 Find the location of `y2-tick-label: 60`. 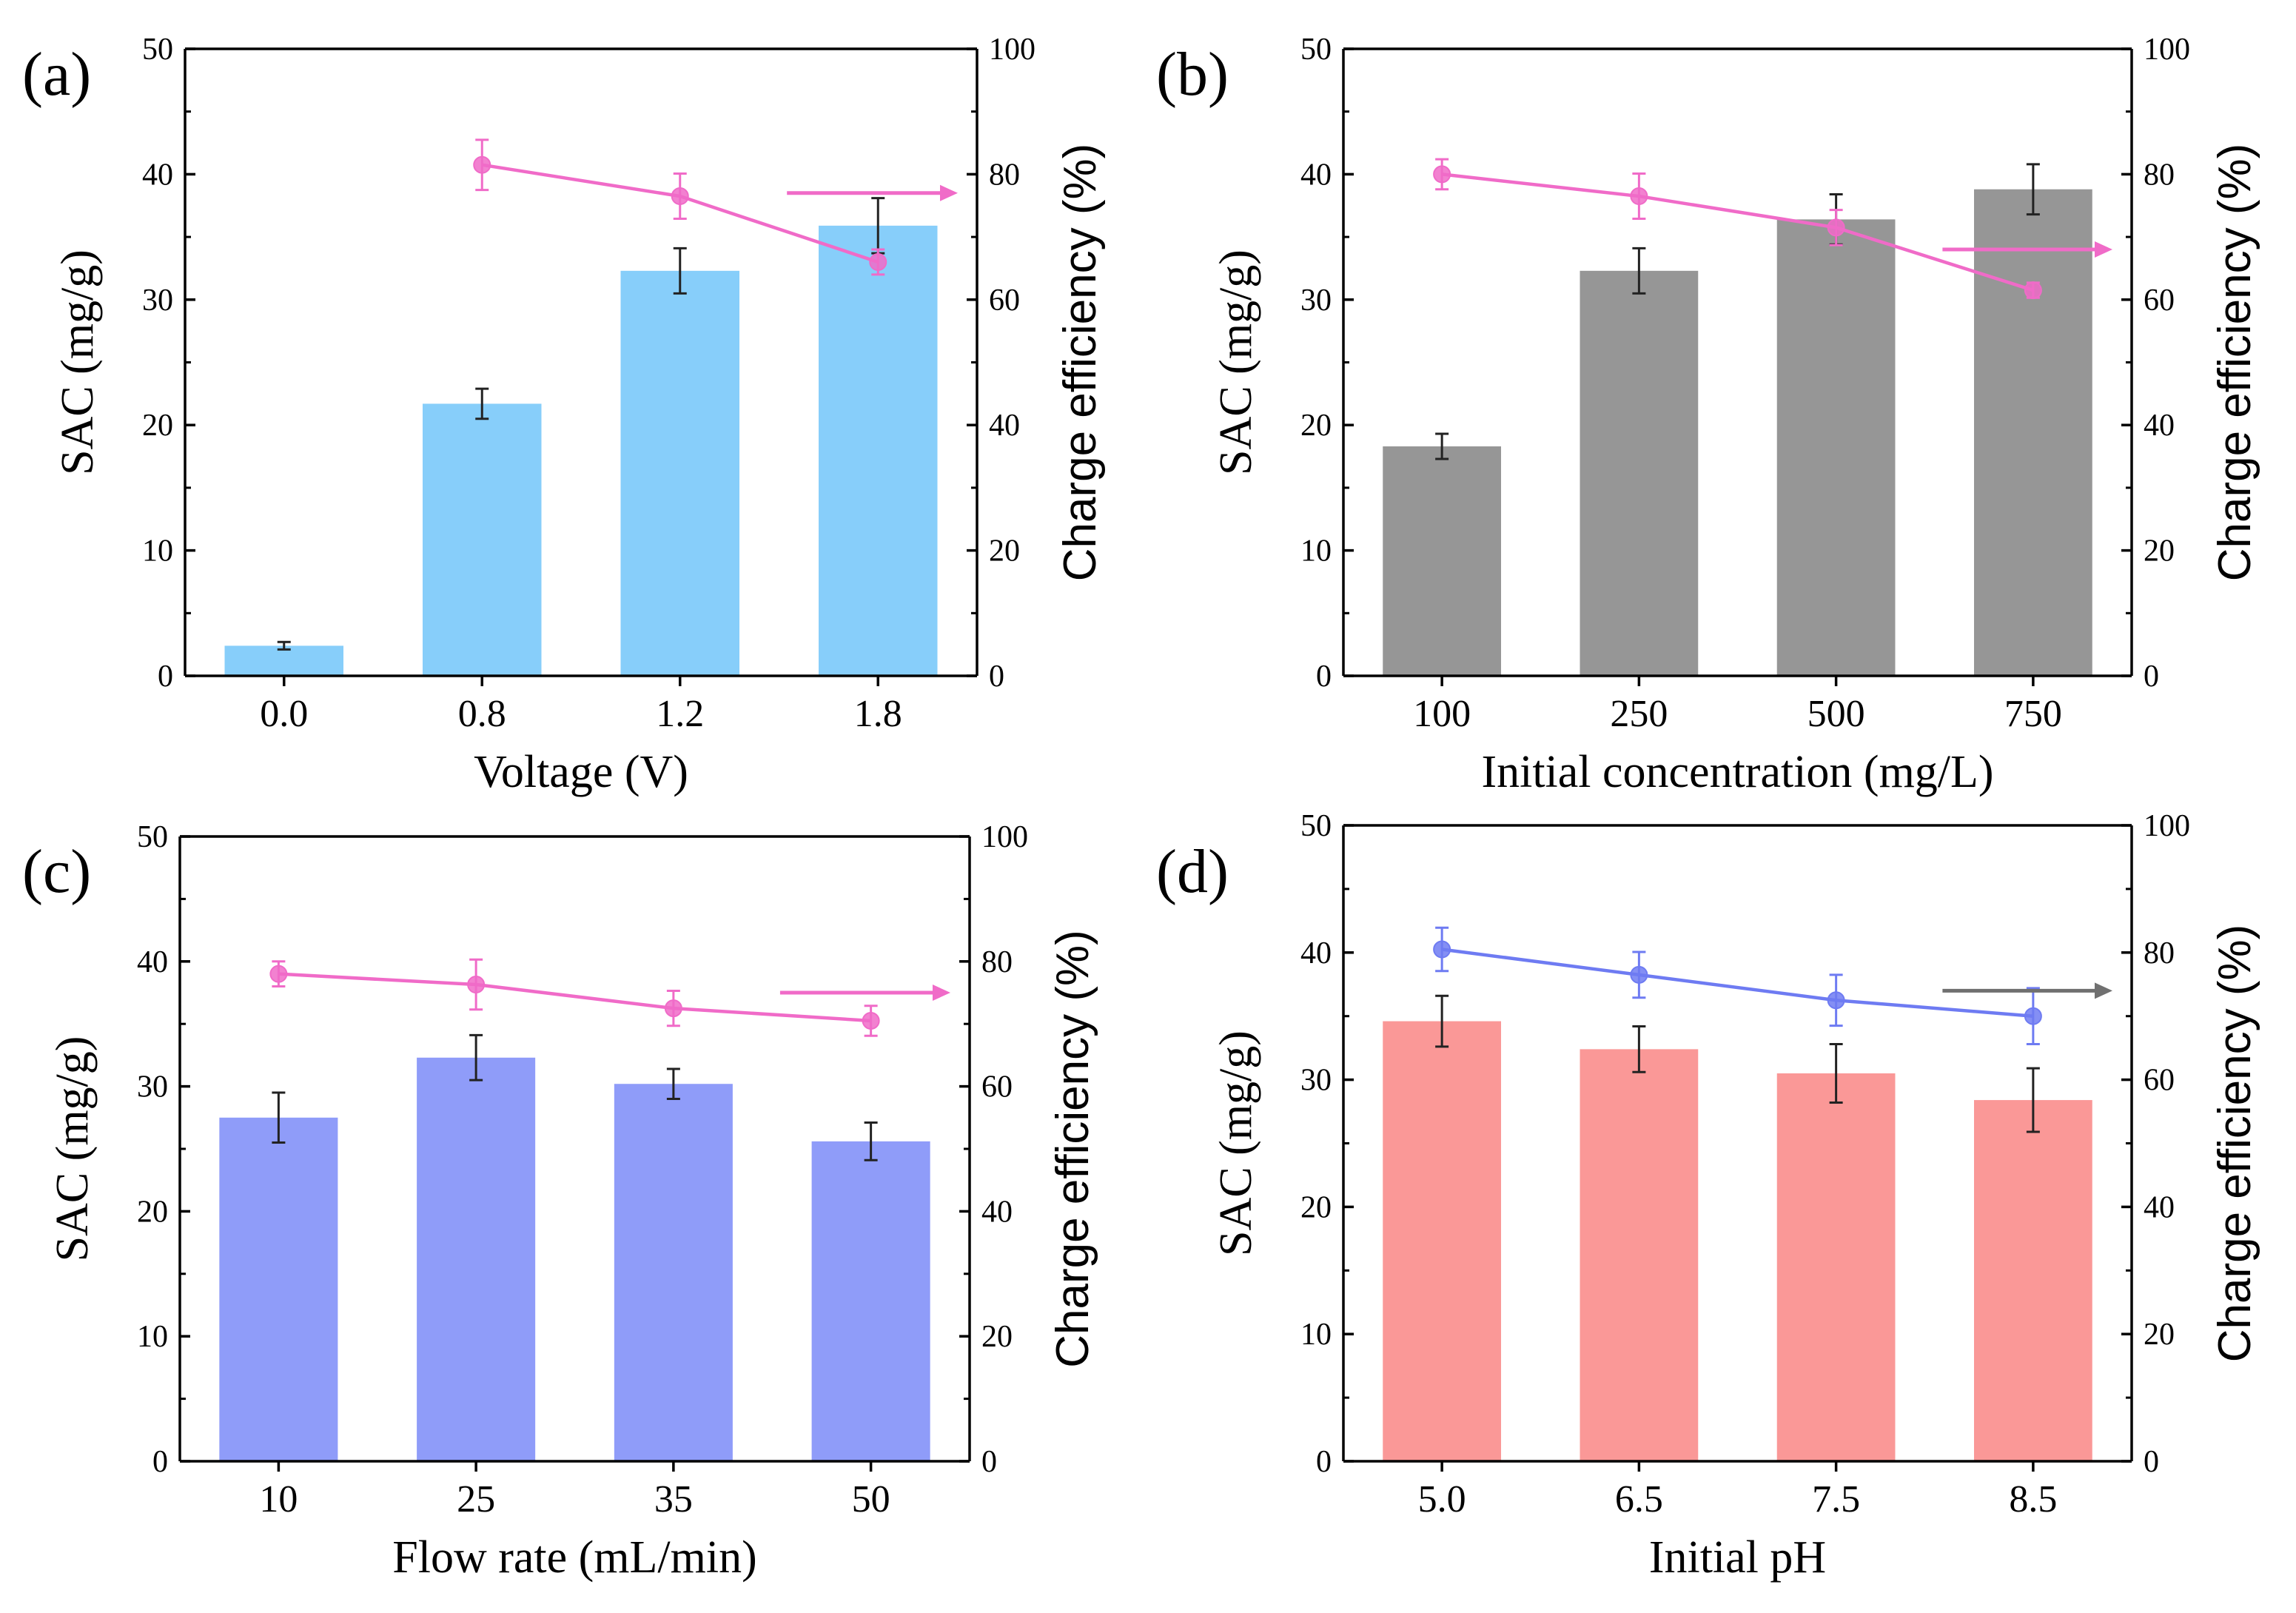

y2-tick-label: 60 is located at coordinates (2160, 301).